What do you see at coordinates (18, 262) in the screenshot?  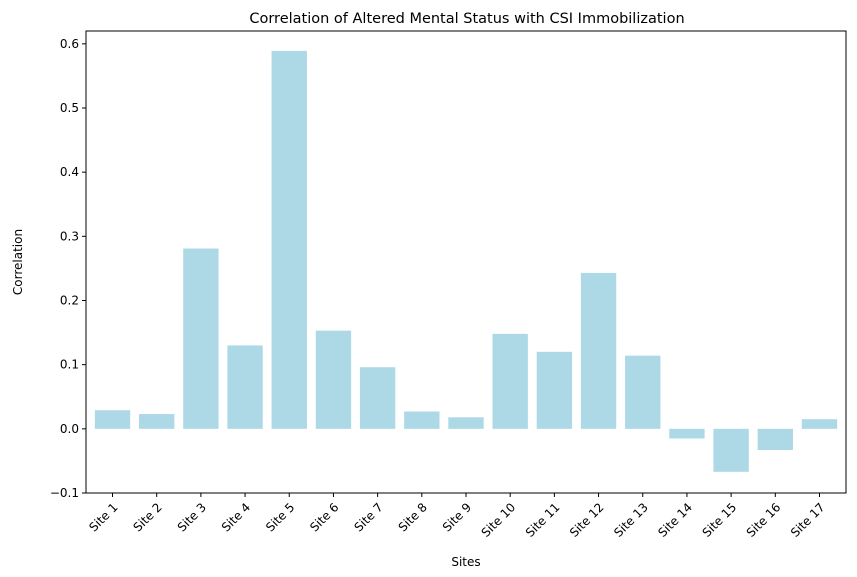 I see `y-axis-label: Correlation` at bounding box center [18, 262].